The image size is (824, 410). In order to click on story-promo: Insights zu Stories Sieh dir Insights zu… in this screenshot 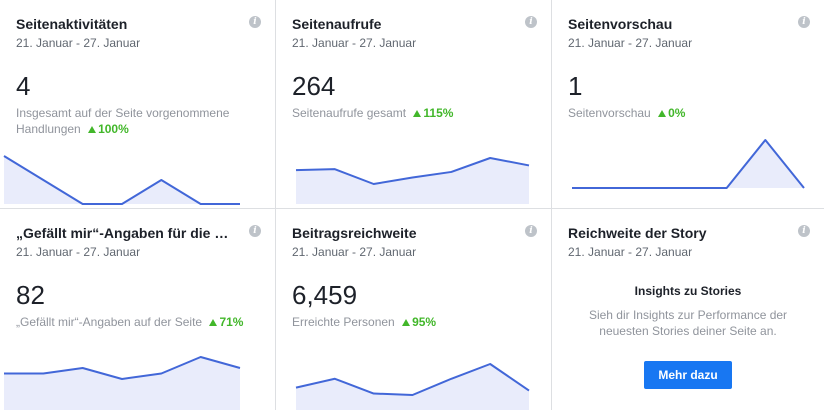, I will do `click(688, 336)`.